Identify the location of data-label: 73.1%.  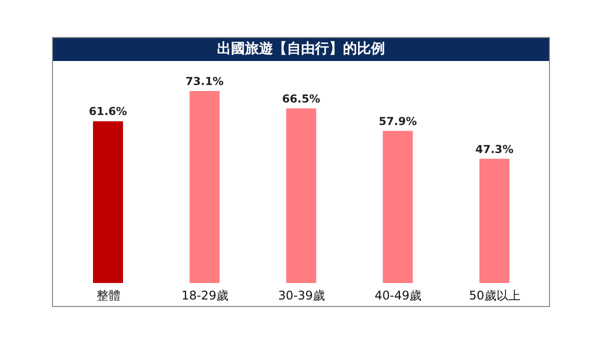
(205, 81).